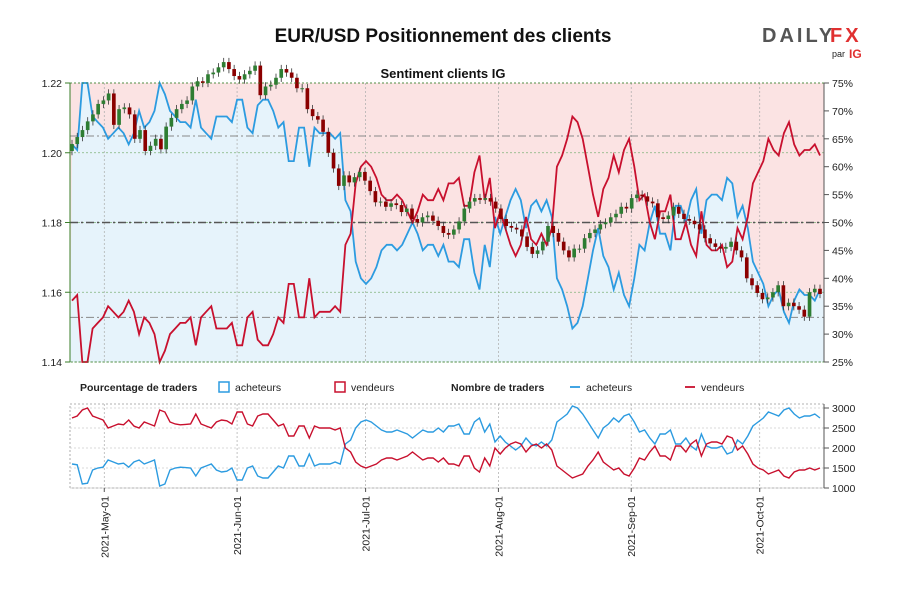 This screenshot has height=600, width=900. Describe the element at coordinates (812, 43) in the screenshot. I see `dailyfx-logo: DAILY FX par IG` at that location.